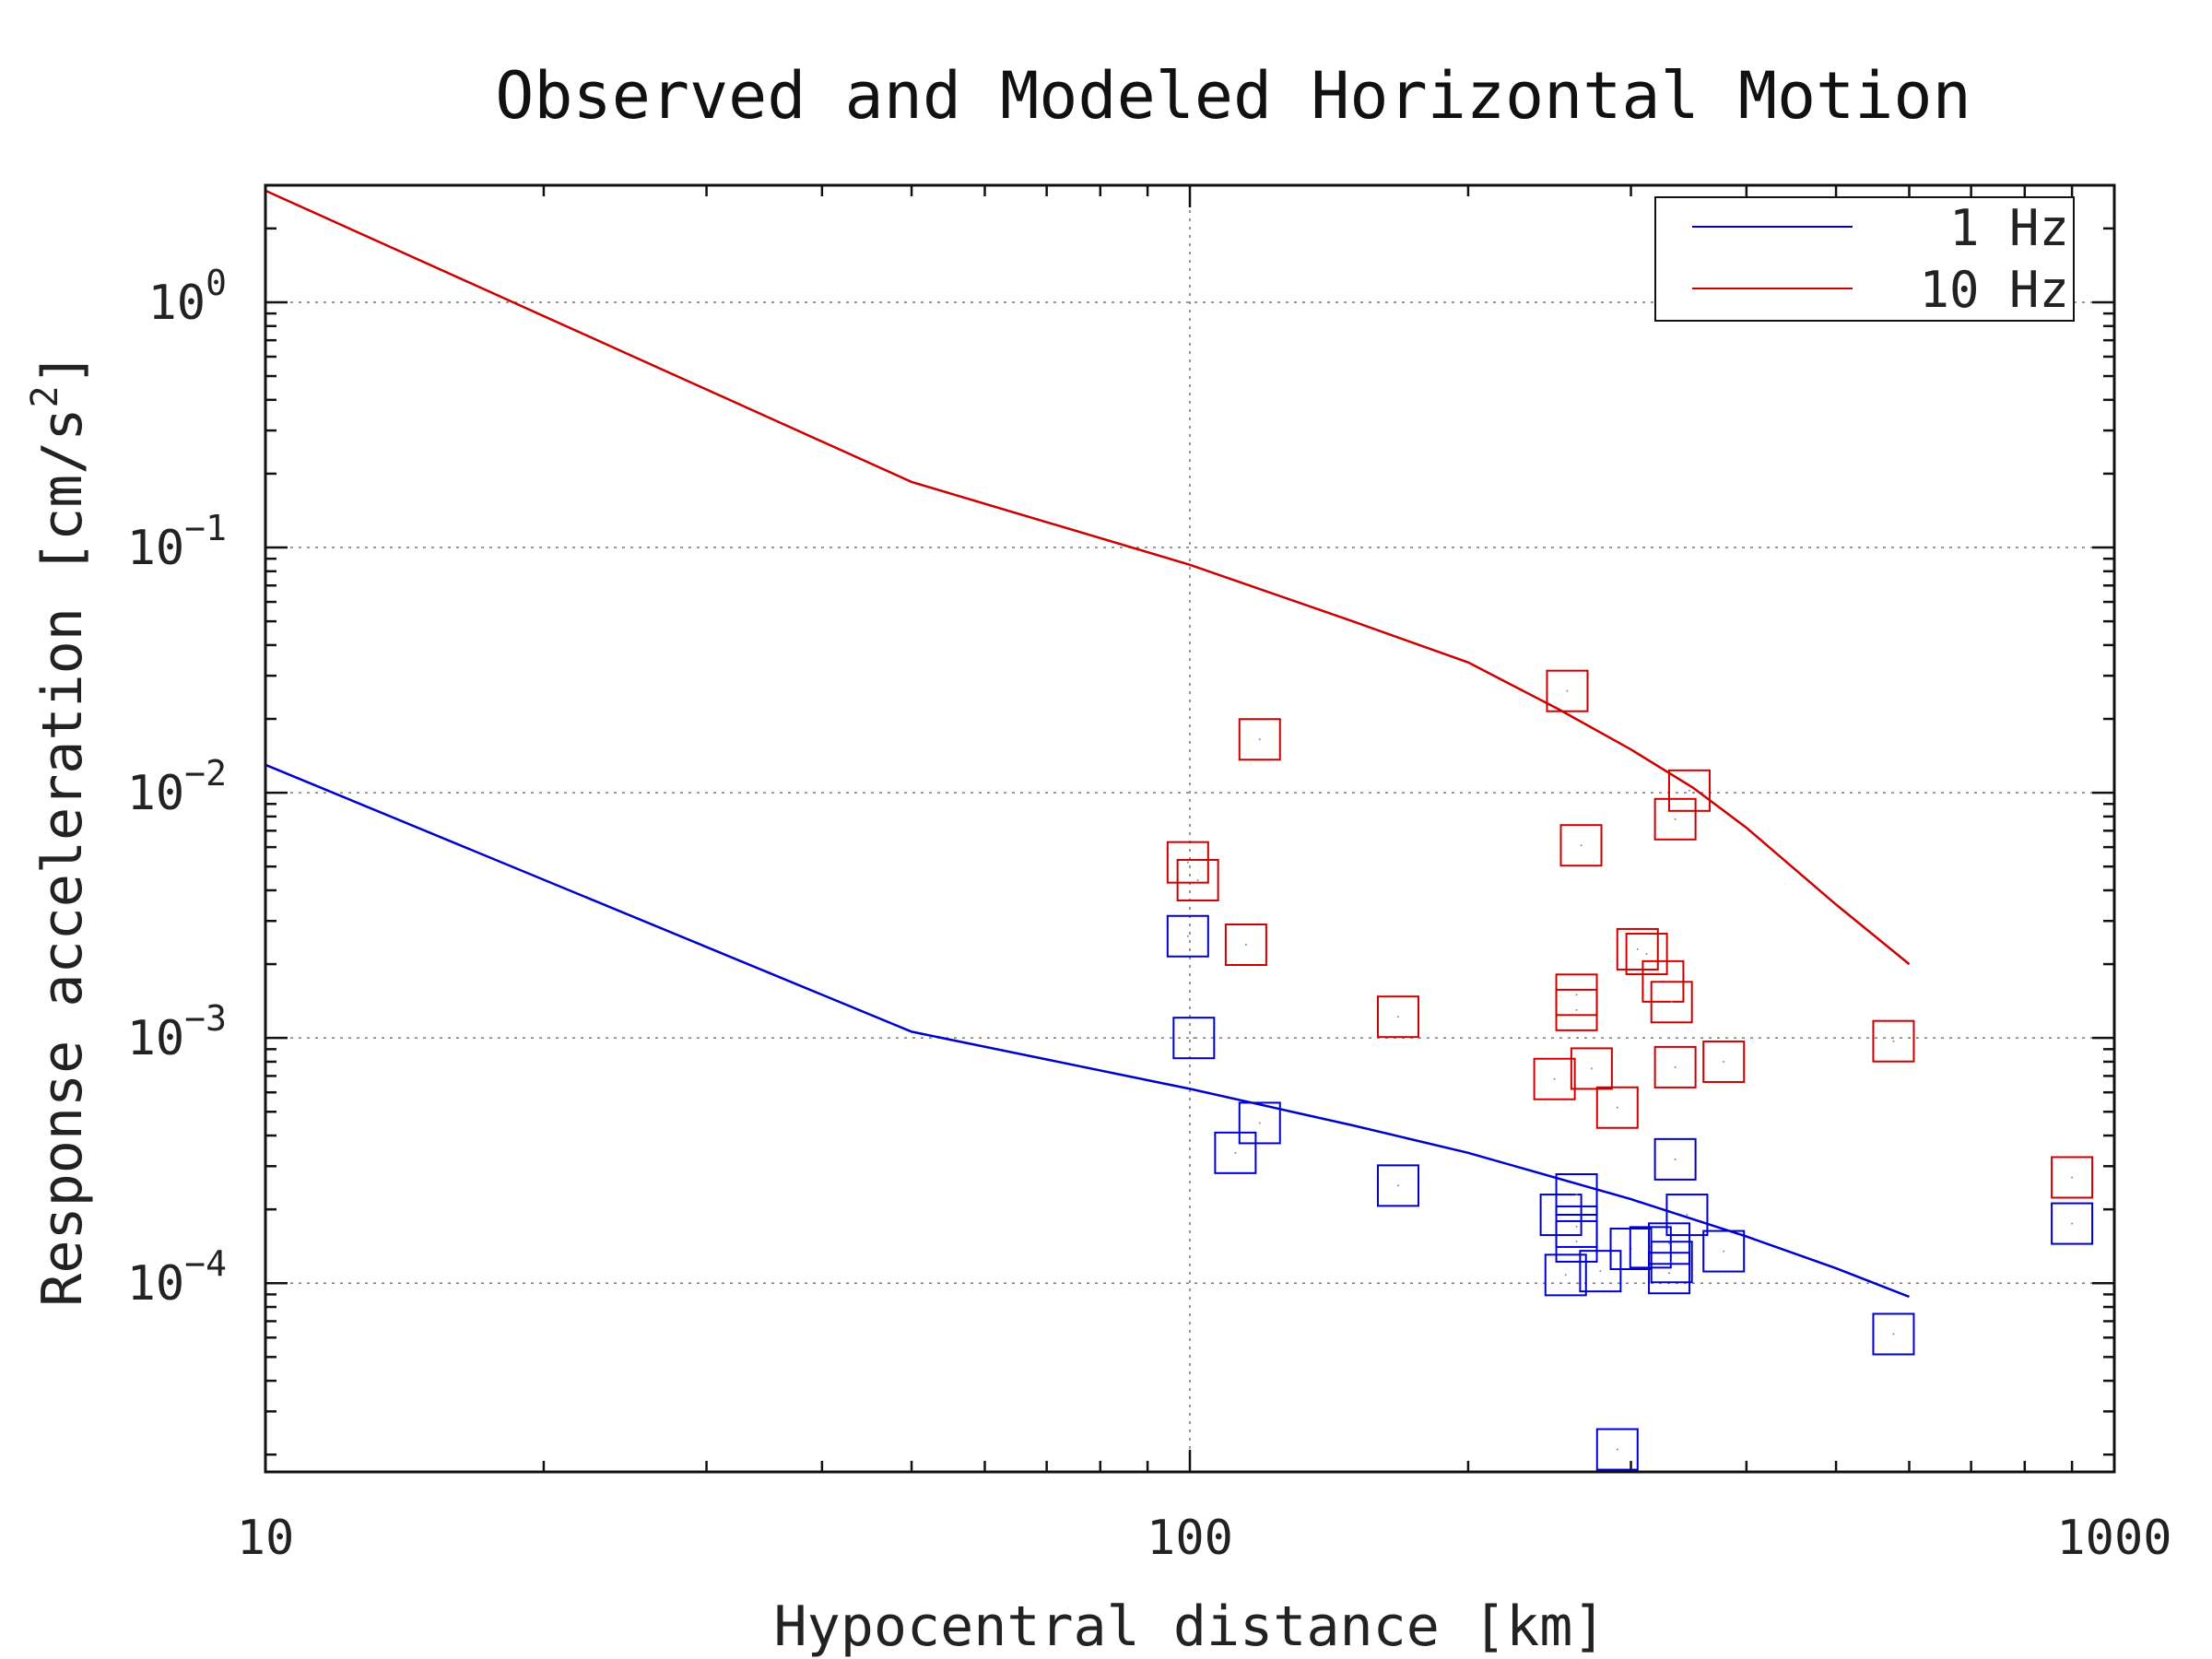 This screenshot has height=1659, width=2212. Describe the element at coordinates (1190, 1538) in the screenshot. I see `x-tick-label: 100` at that location.